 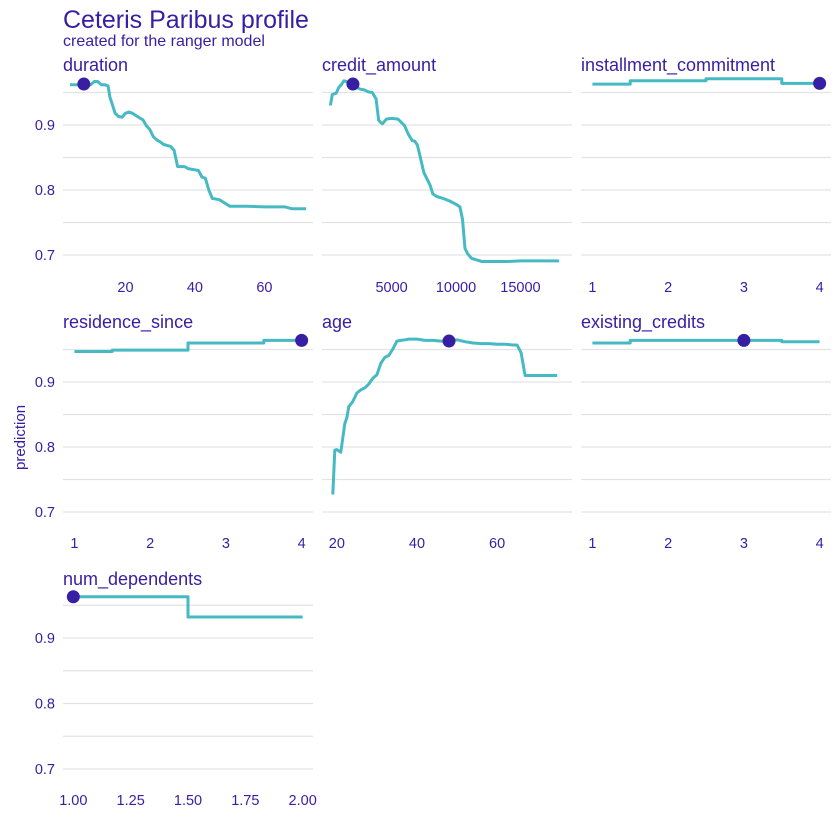 I want to click on chart-title: Ceteris Paribus profile, so click(x=186, y=20).